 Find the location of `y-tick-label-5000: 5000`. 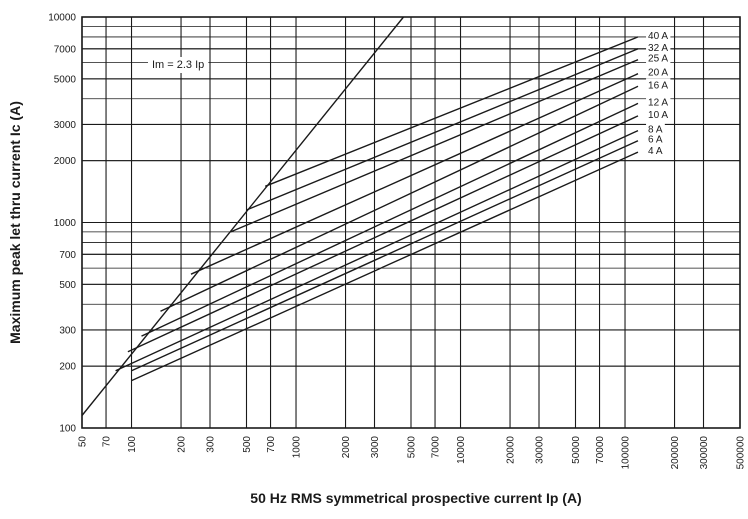

y-tick-label-5000: 5000 is located at coordinates (65, 79).